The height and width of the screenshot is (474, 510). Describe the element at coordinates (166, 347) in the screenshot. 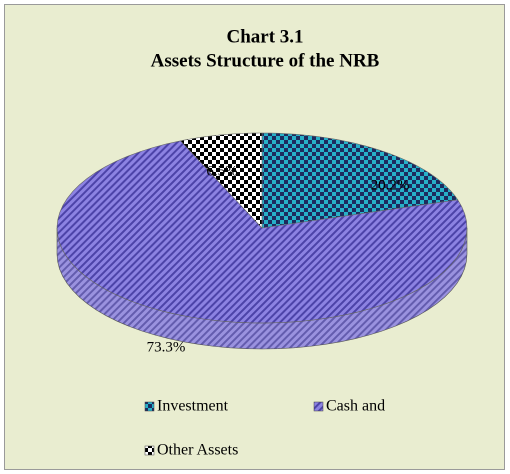

I see `data-label: 73.3%` at that location.